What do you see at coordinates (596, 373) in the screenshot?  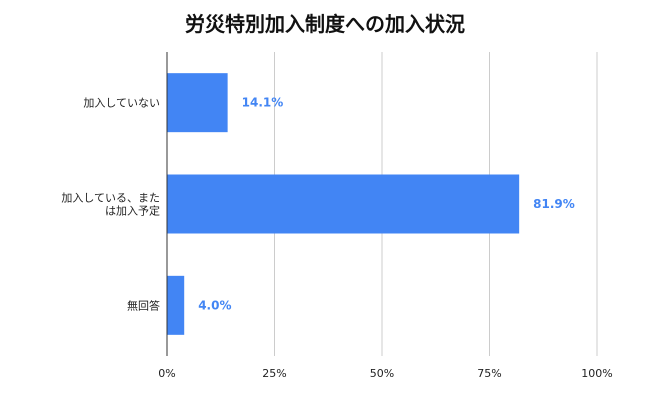 I see `x-tick-label: 100%` at bounding box center [596, 373].